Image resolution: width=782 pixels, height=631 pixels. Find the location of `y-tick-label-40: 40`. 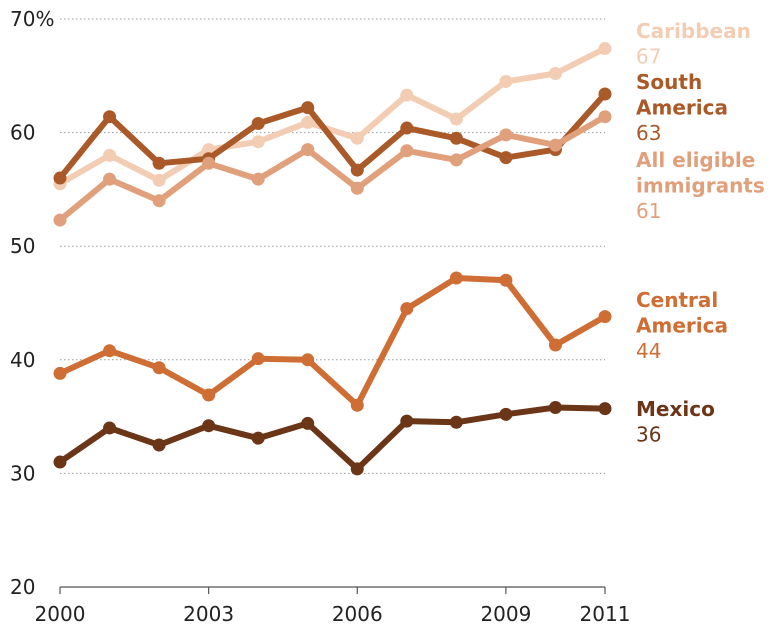

y-tick-label-40: 40 is located at coordinates (22, 360).